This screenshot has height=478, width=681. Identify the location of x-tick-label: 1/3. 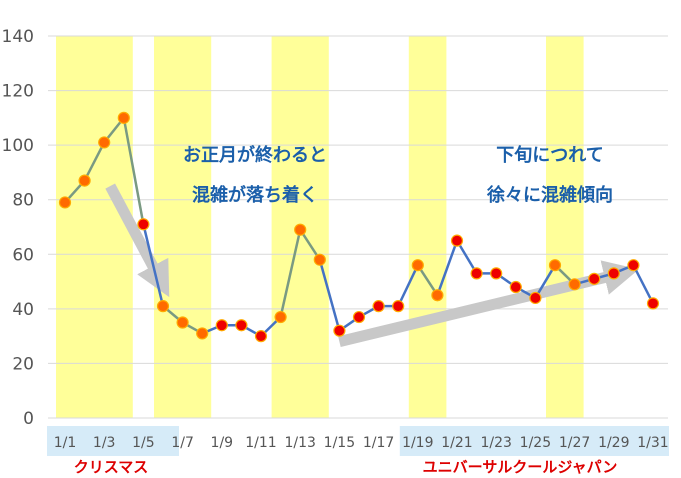
(104, 443).